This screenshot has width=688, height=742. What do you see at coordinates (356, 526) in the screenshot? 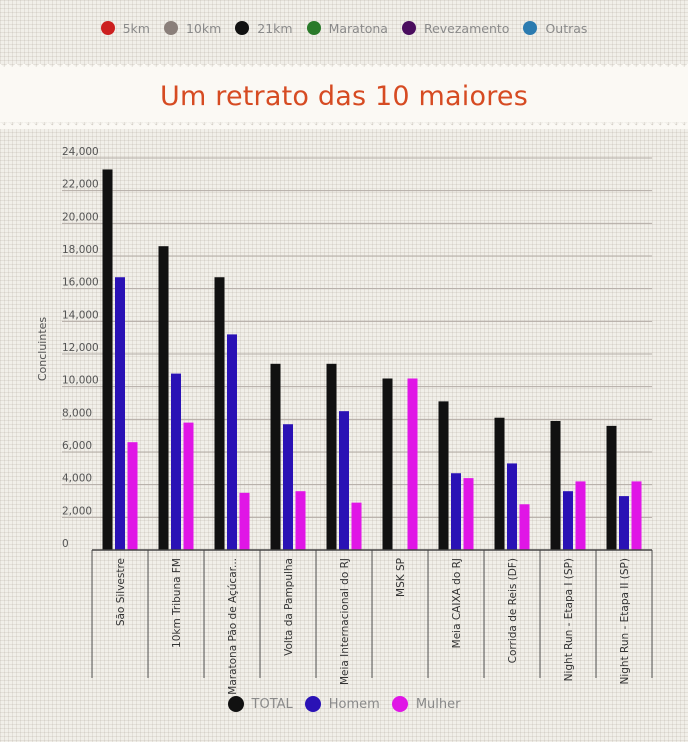
I see `bar-mulher-meia-internacional-do-rj` at bounding box center [356, 526].